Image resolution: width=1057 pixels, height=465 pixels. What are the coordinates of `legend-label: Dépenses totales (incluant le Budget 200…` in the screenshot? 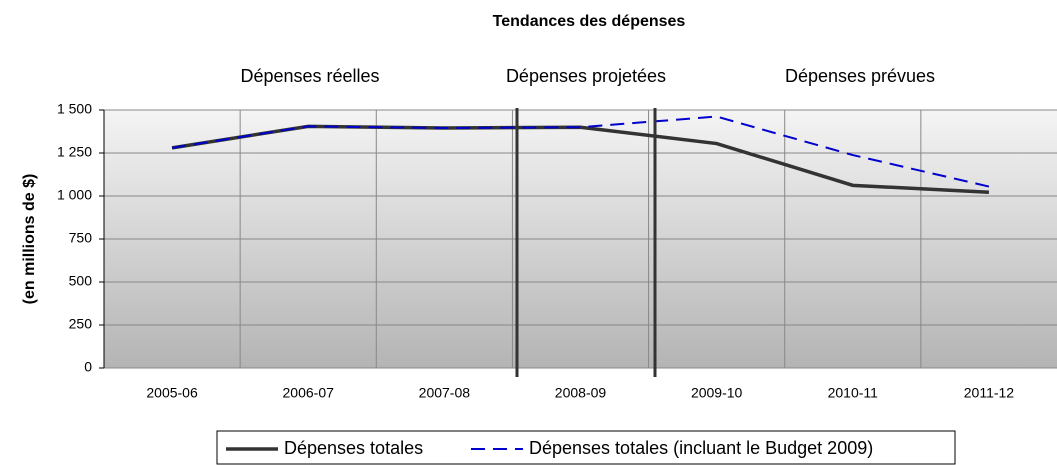 It's located at (701, 448).